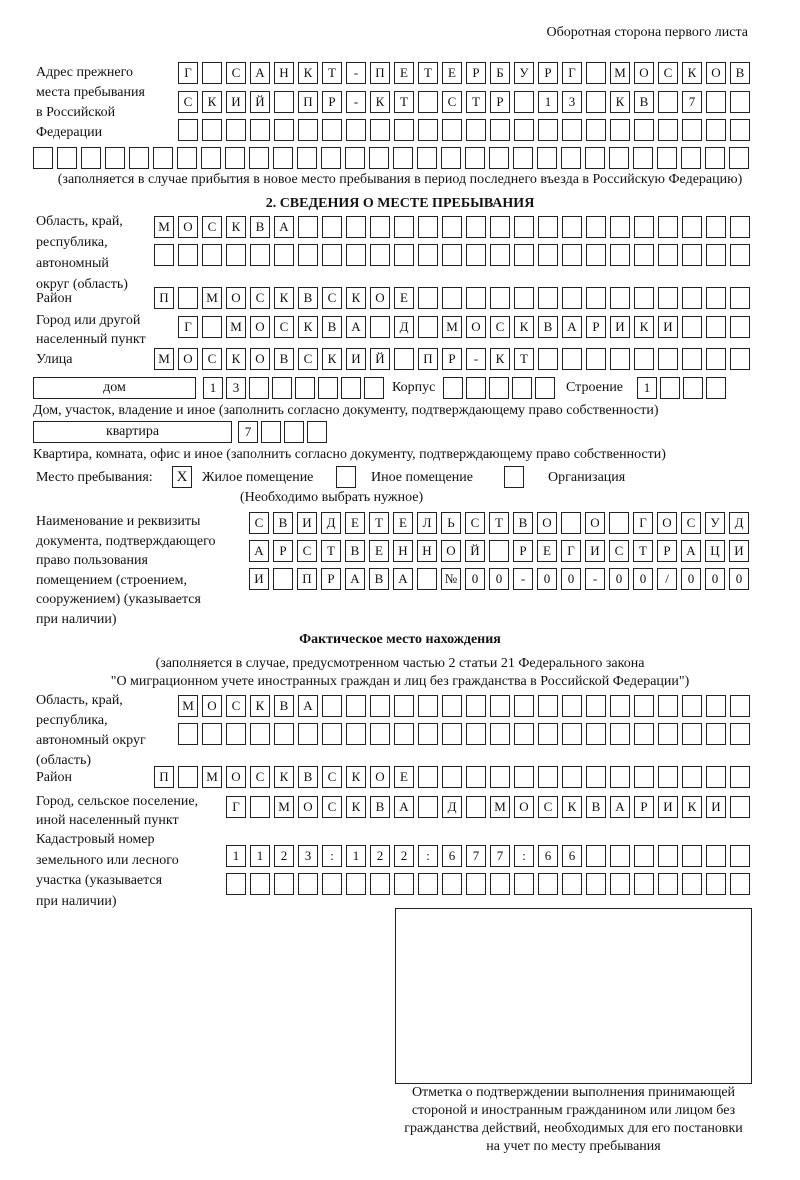 The height and width of the screenshot is (1180, 800). Describe the element at coordinates (248, 432) in the screenshot. I see `apartment-number-cell: 7` at that location.